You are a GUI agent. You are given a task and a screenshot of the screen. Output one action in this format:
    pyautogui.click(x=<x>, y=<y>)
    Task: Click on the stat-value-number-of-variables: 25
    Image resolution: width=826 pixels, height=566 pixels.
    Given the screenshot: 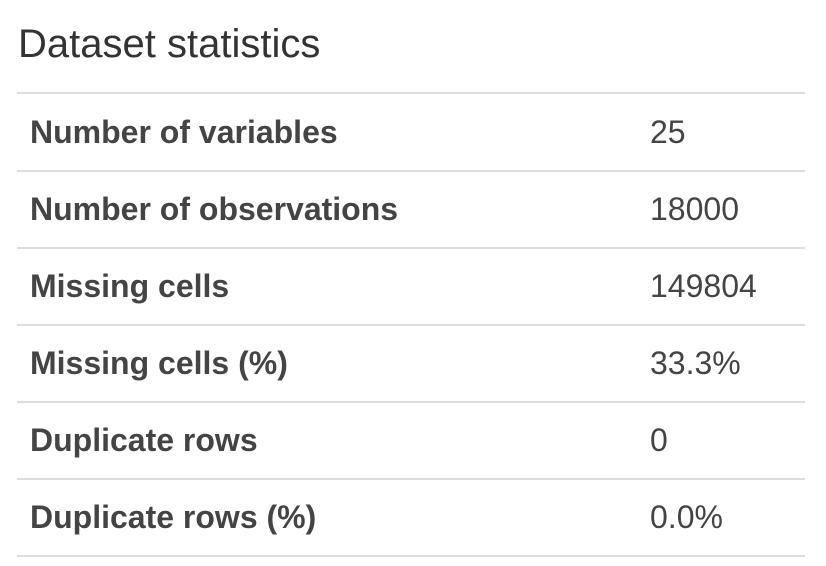 What is the action you would take?
    pyautogui.click(x=720, y=133)
    